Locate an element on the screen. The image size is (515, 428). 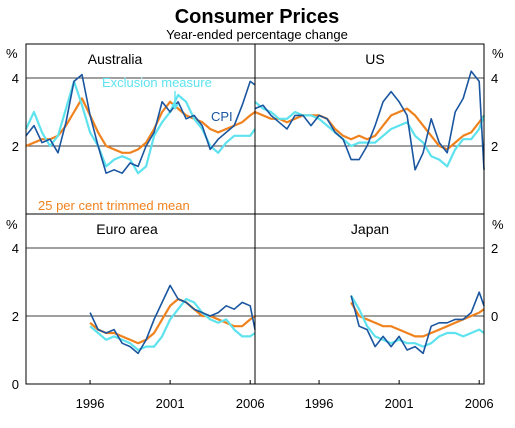
panel-us: 2 4 US is located at coordinates (376, 111).